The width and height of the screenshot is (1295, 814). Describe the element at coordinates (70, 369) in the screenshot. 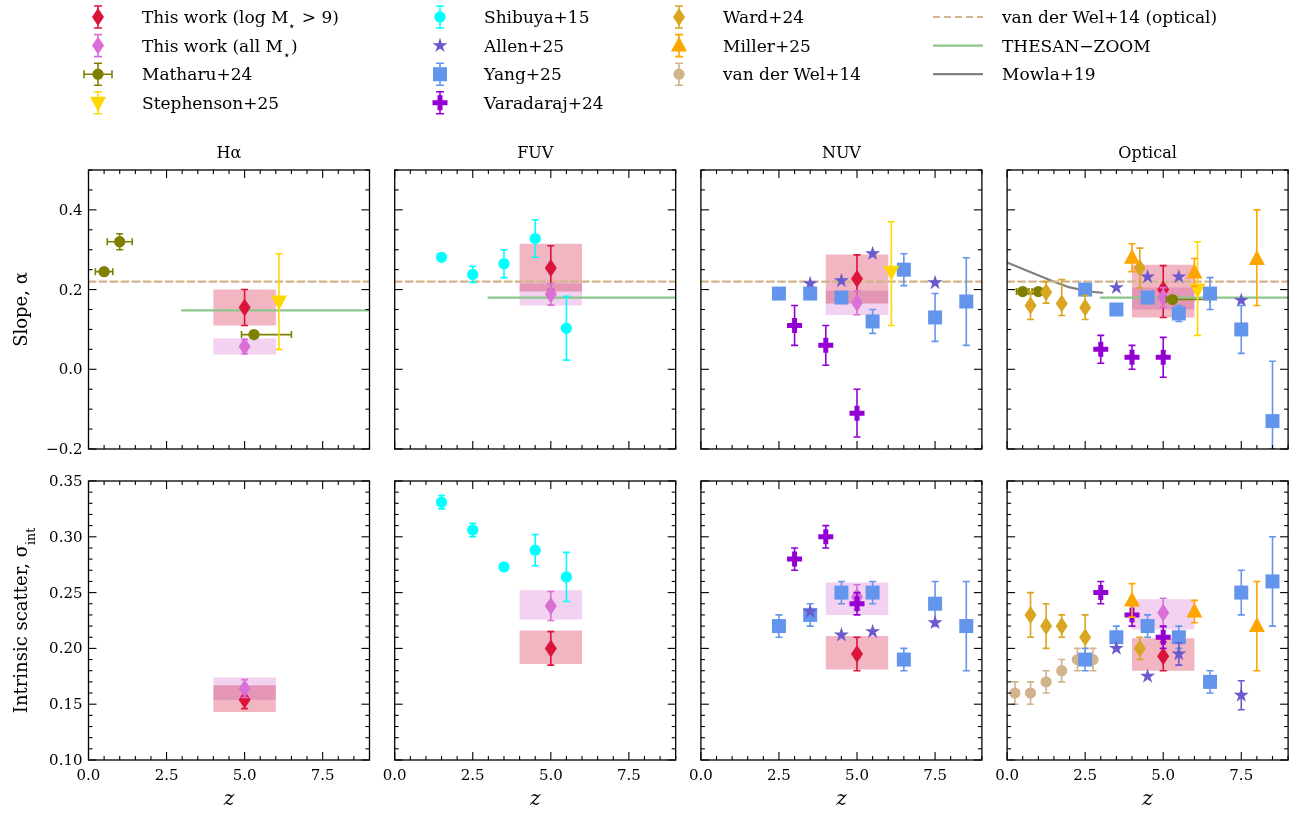

I see `y-tick-label: 0.0` at that location.